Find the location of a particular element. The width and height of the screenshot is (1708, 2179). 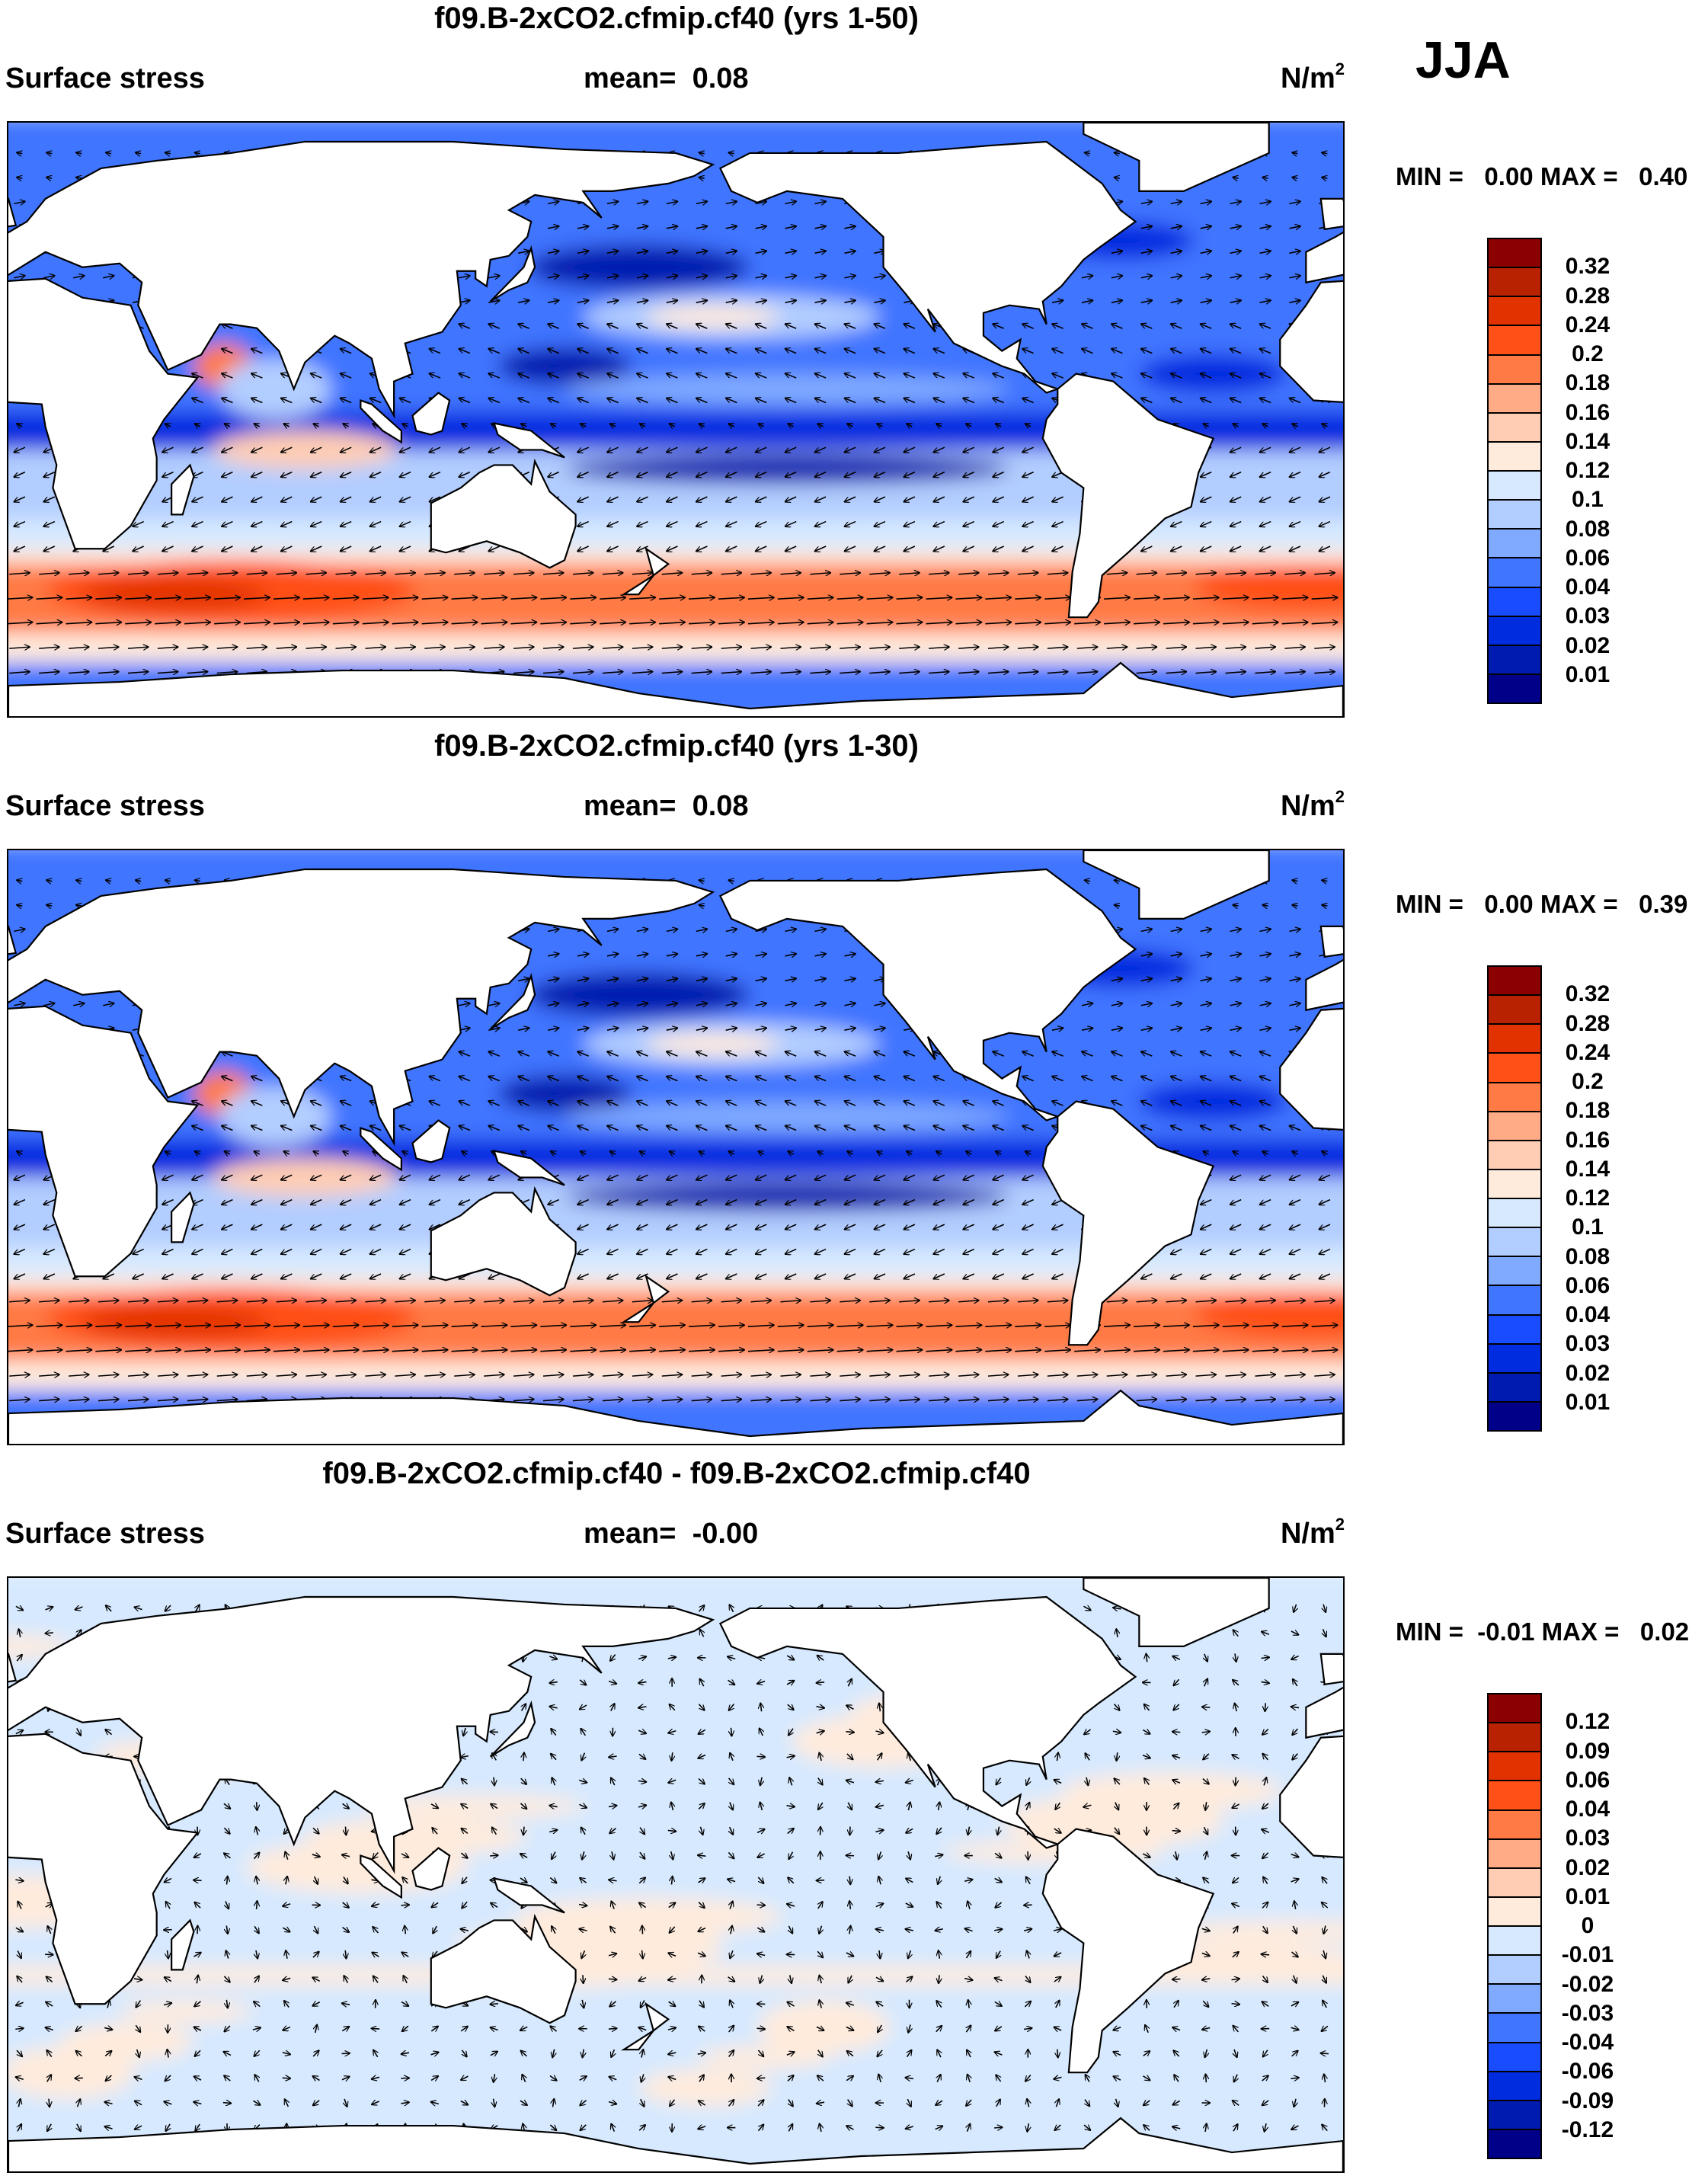

colorbar-tick-label: 0.01 is located at coordinates (1588, 1403).